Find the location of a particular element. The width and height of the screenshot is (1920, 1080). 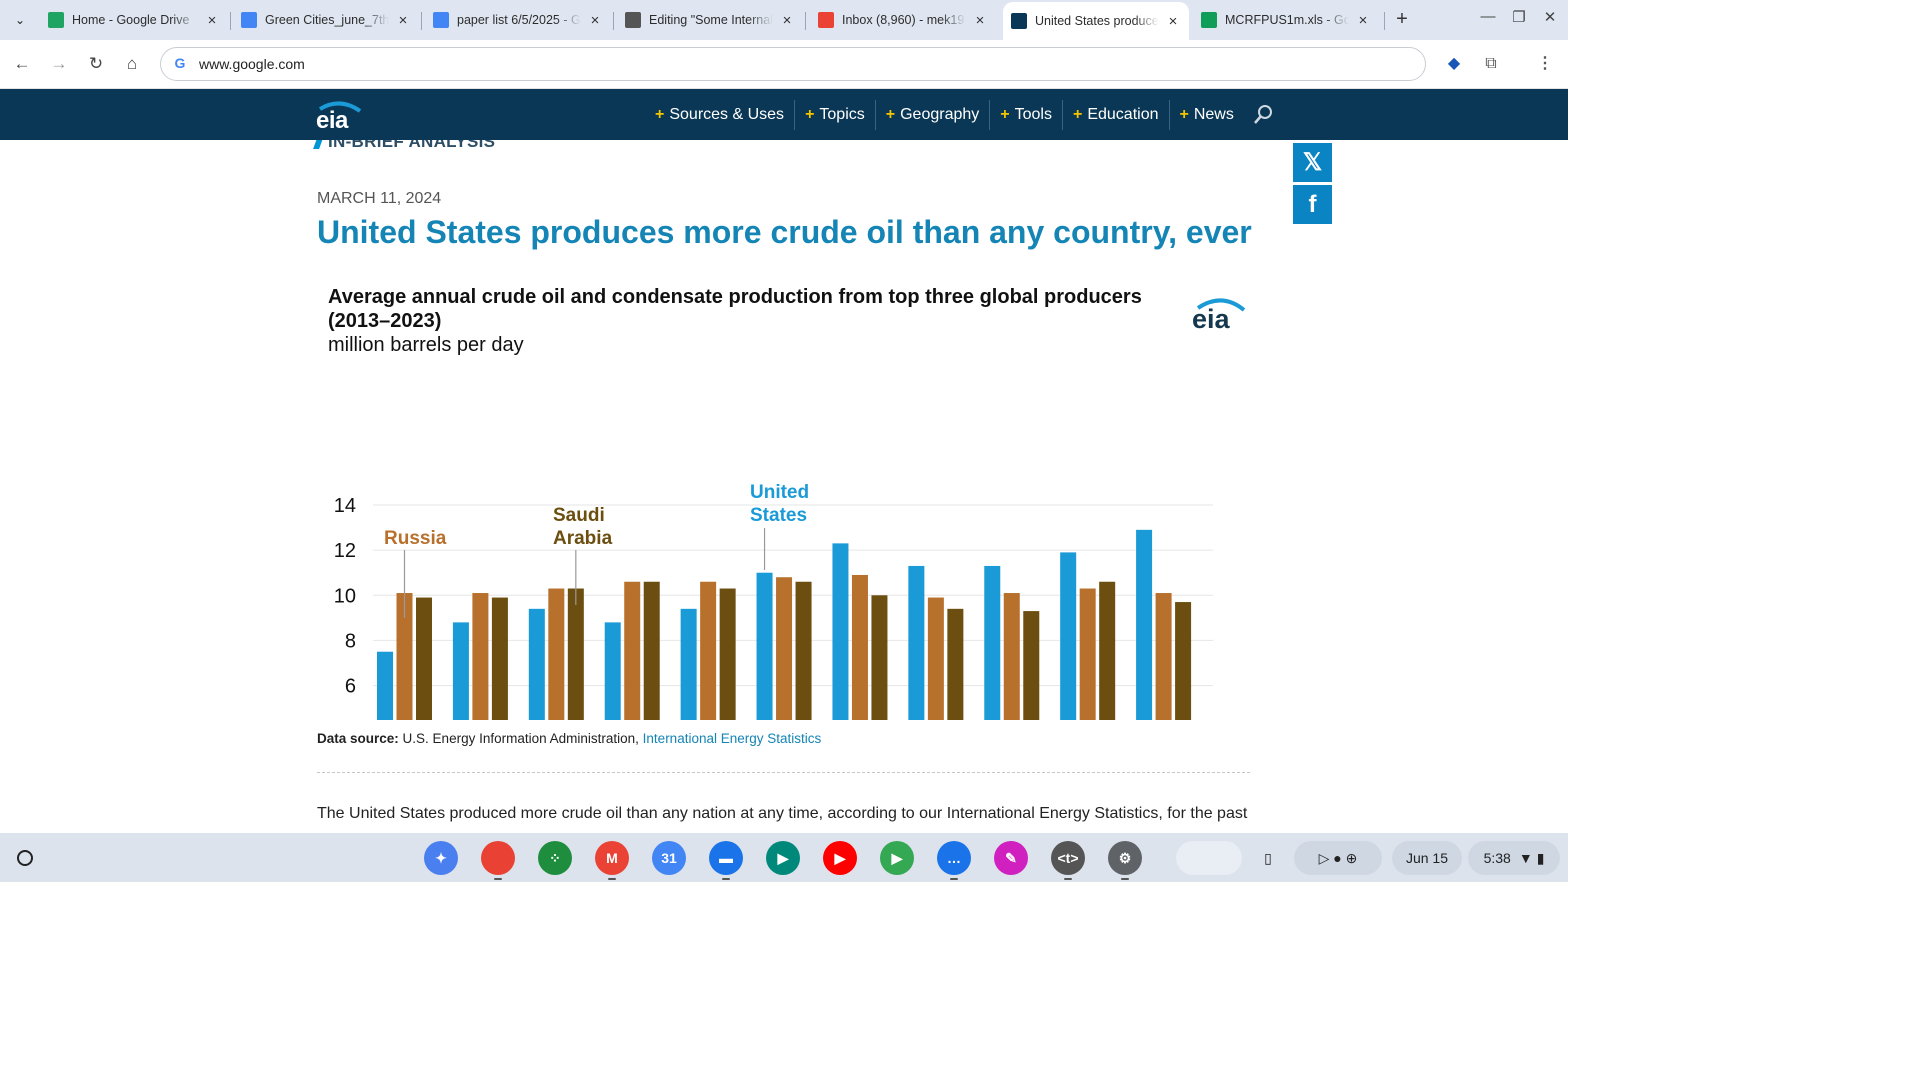

address-bar: G www.google.com is located at coordinates (793, 64).